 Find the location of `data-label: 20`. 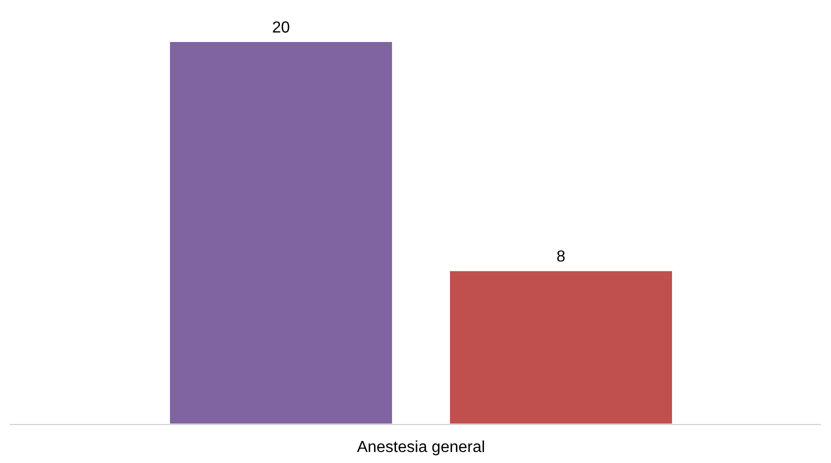

data-label: 20 is located at coordinates (281, 27).